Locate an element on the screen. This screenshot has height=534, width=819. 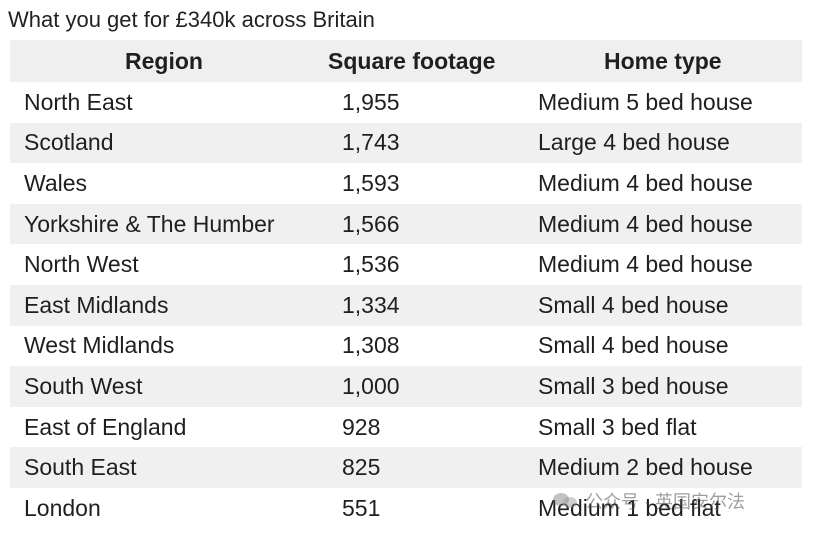
cell-square-footage: 1,536 is located at coordinates (371, 264).